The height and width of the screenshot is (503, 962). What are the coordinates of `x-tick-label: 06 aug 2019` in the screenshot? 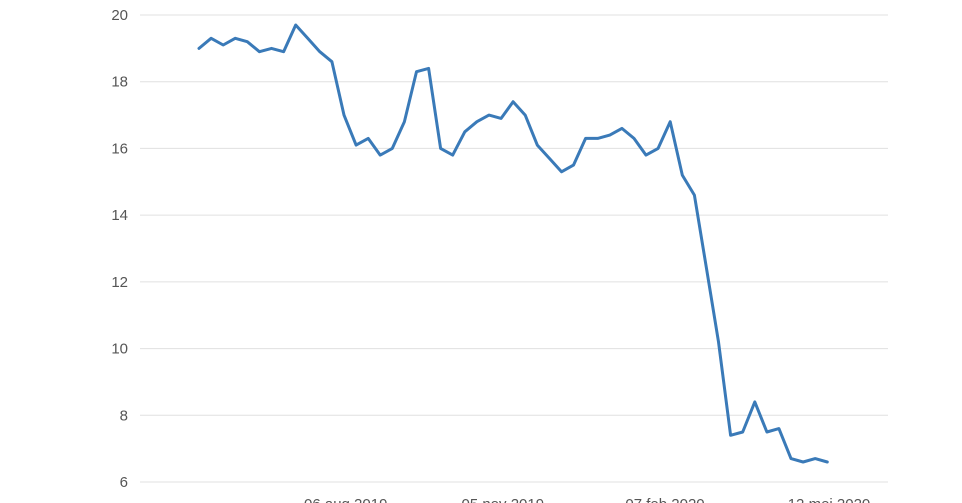 It's located at (345, 499).